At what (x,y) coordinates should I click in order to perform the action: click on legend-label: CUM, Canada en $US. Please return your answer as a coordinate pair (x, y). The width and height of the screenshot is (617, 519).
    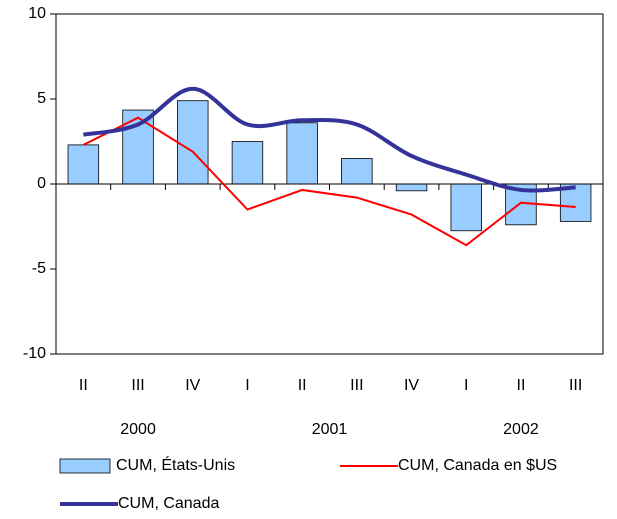
    Looking at the image, I should click on (477, 465).